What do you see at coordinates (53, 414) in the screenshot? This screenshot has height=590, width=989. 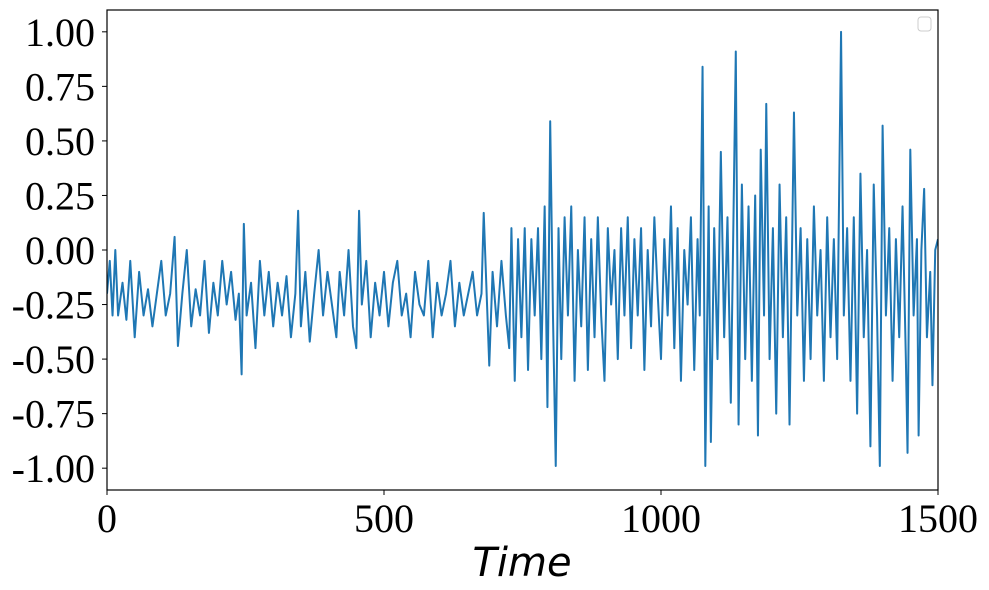 I see `y-tick-label: -0.75` at bounding box center [53, 414].